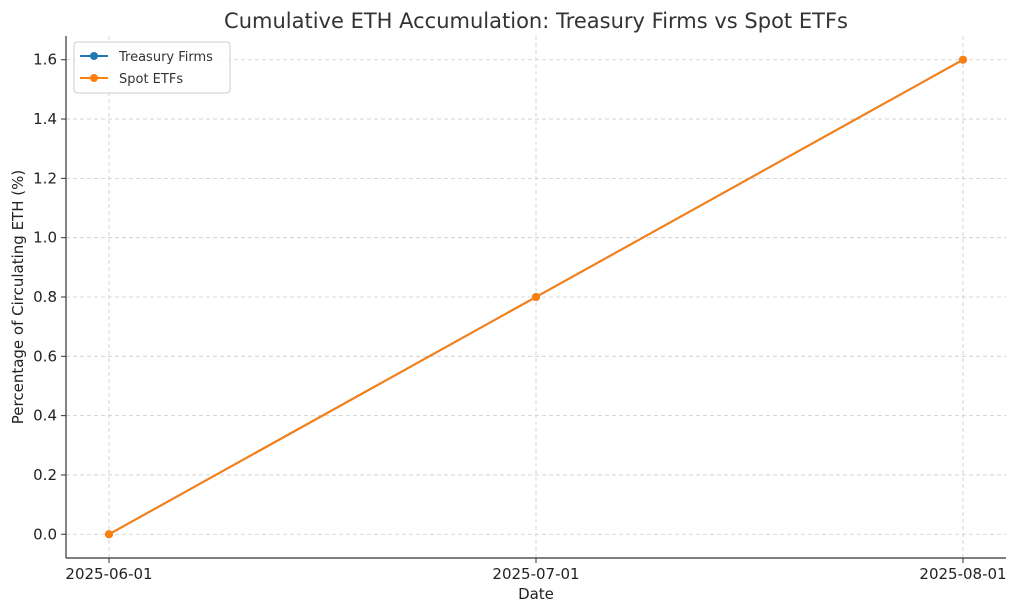 This screenshot has width=1024, height=614. I want to click on legend-label: Spot ETFs, so click(151, 79).